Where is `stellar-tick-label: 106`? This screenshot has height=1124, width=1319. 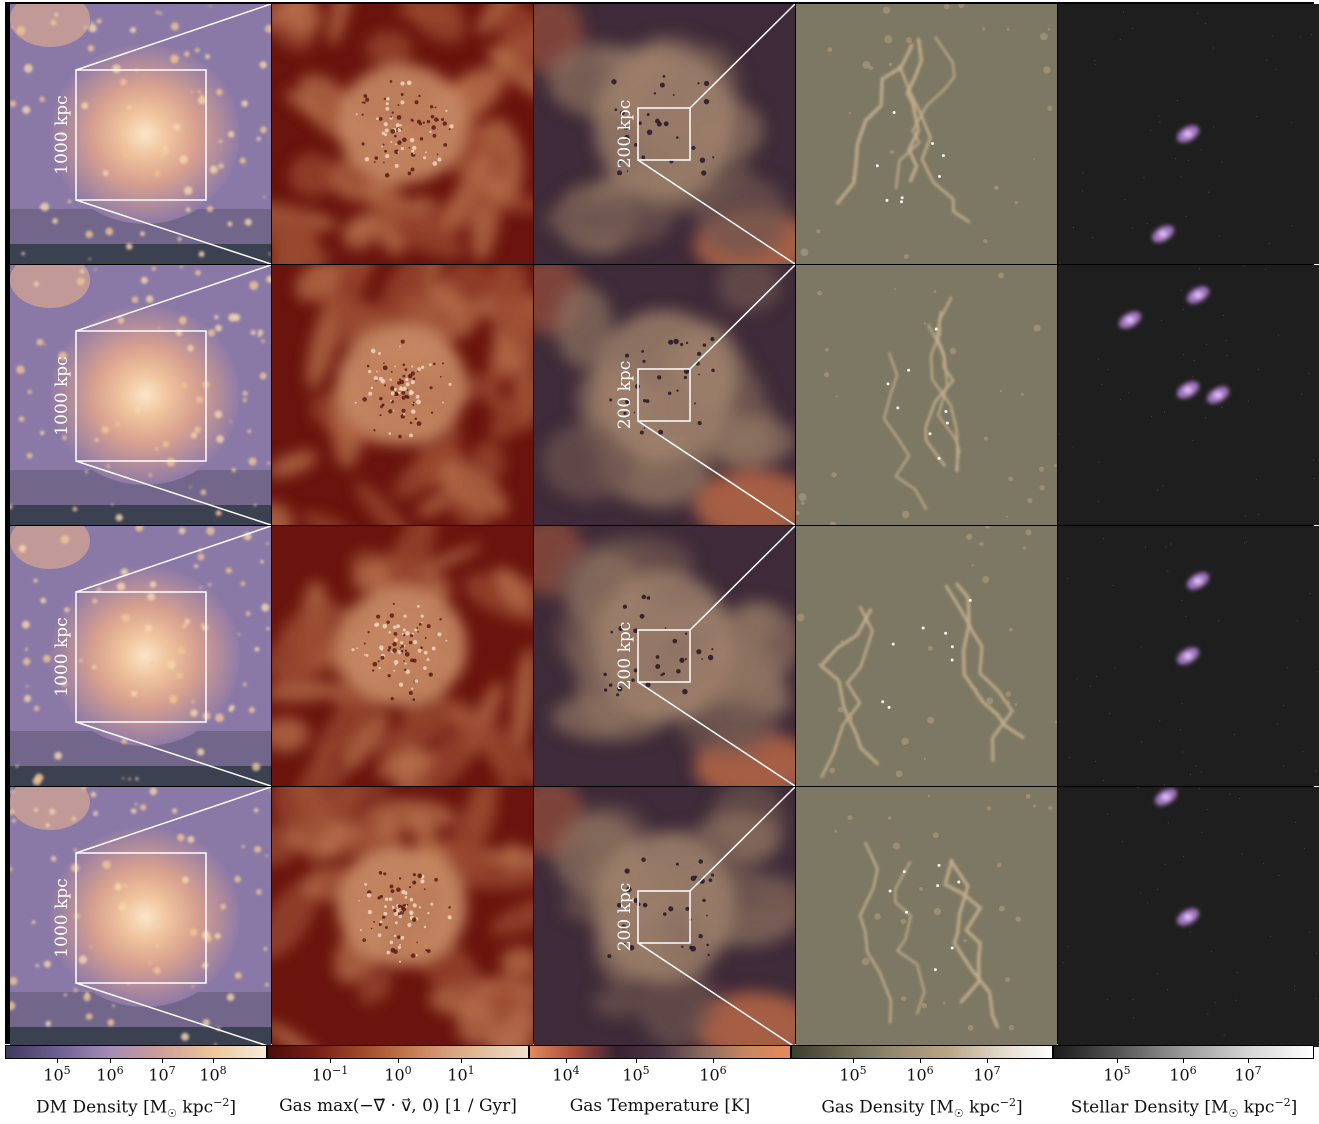
stellar-tick-label: 106 is located at coordinates (1183, 1074).